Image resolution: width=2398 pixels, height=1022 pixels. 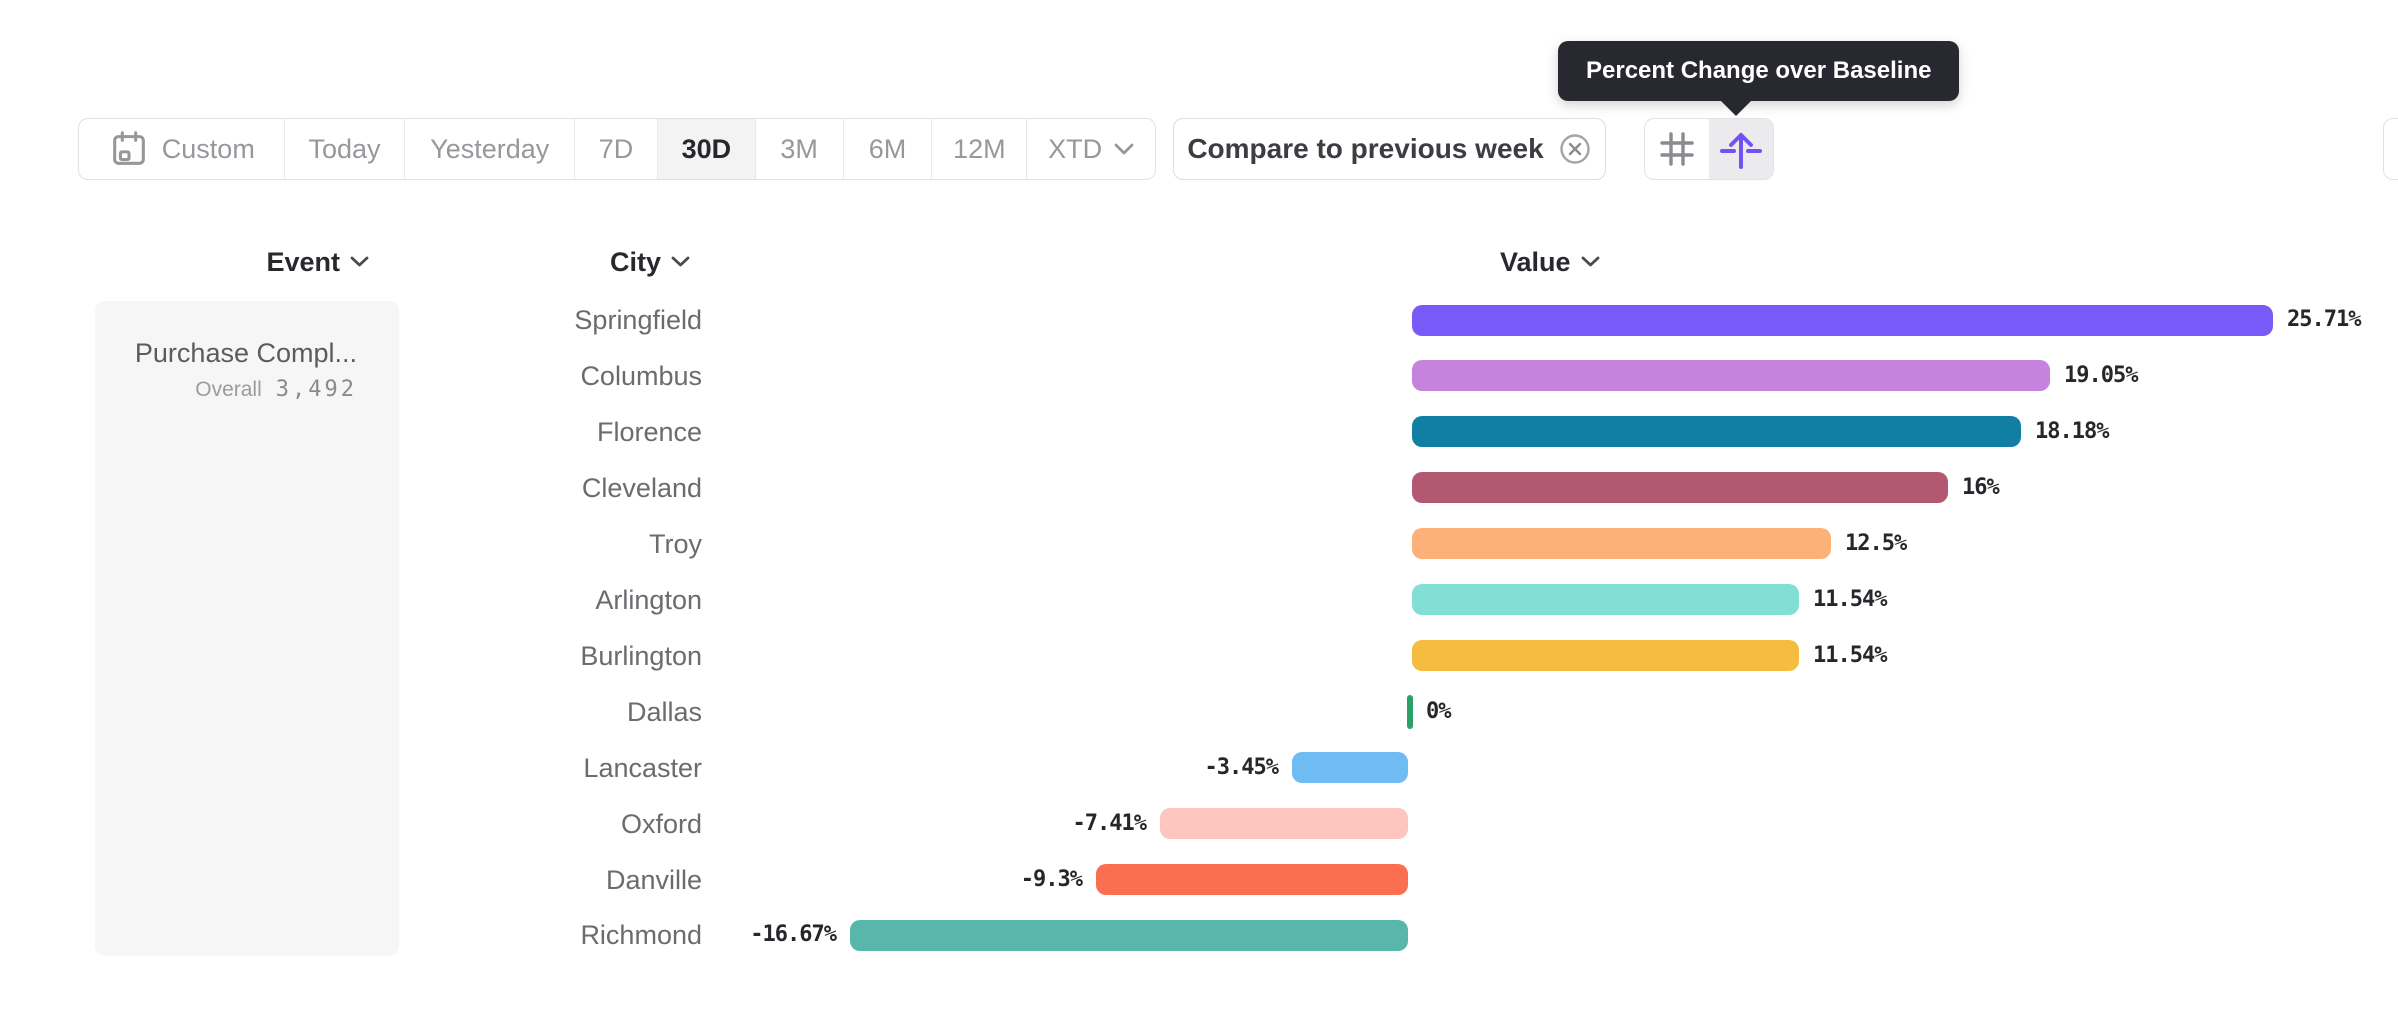 I want to click on clipped-edge-button, so click(x=2390, y=149).